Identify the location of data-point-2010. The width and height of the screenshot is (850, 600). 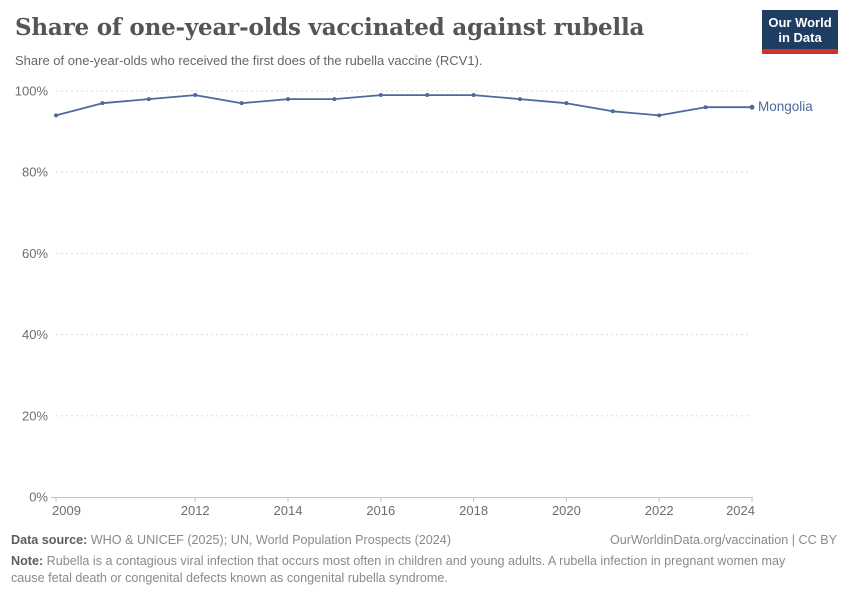
(102, 103).